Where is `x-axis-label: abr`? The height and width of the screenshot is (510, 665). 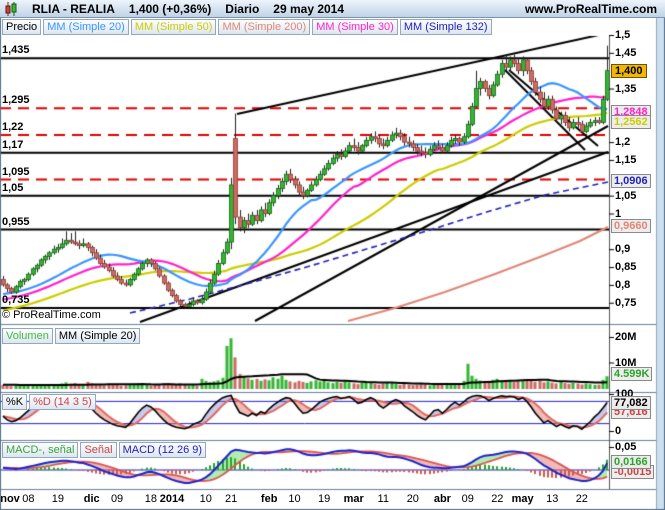
x-axis-label: abr is located at coordinates (442, 499).